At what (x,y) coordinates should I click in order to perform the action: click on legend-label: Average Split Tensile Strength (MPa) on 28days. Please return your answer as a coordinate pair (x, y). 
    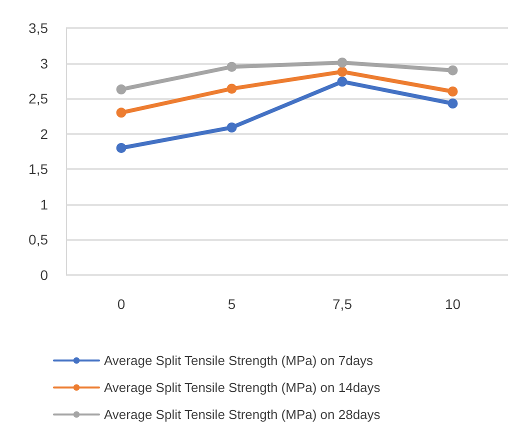
    Looking at the image, I should click on (242, 414).